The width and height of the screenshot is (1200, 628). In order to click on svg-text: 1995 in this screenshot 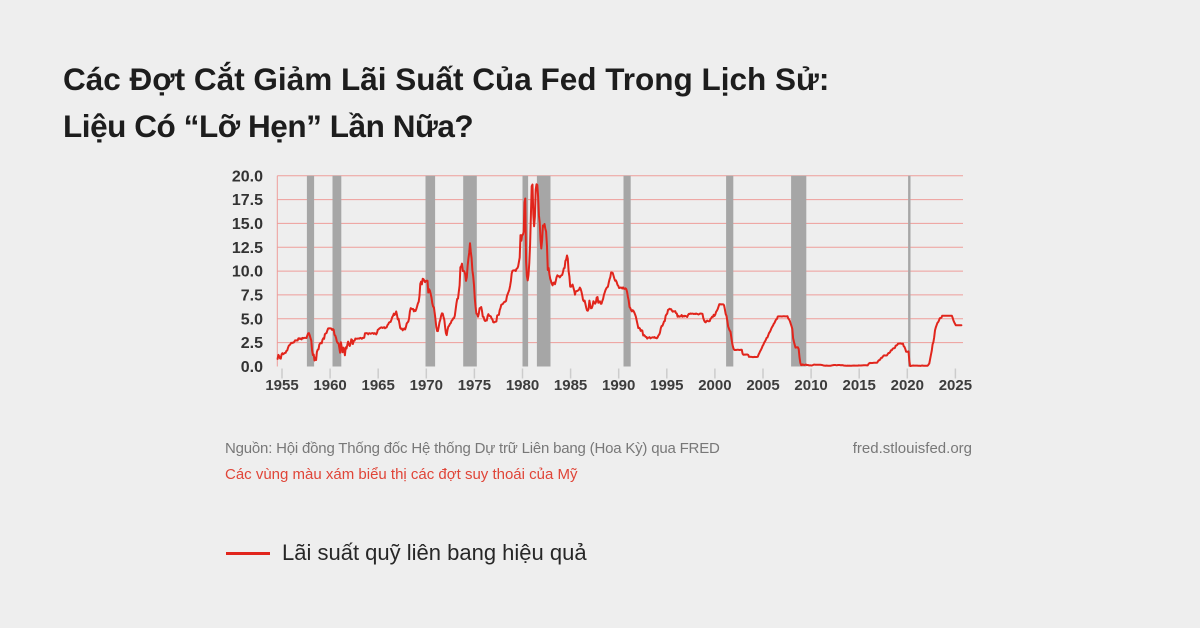, I will do `click(666, 385)`.